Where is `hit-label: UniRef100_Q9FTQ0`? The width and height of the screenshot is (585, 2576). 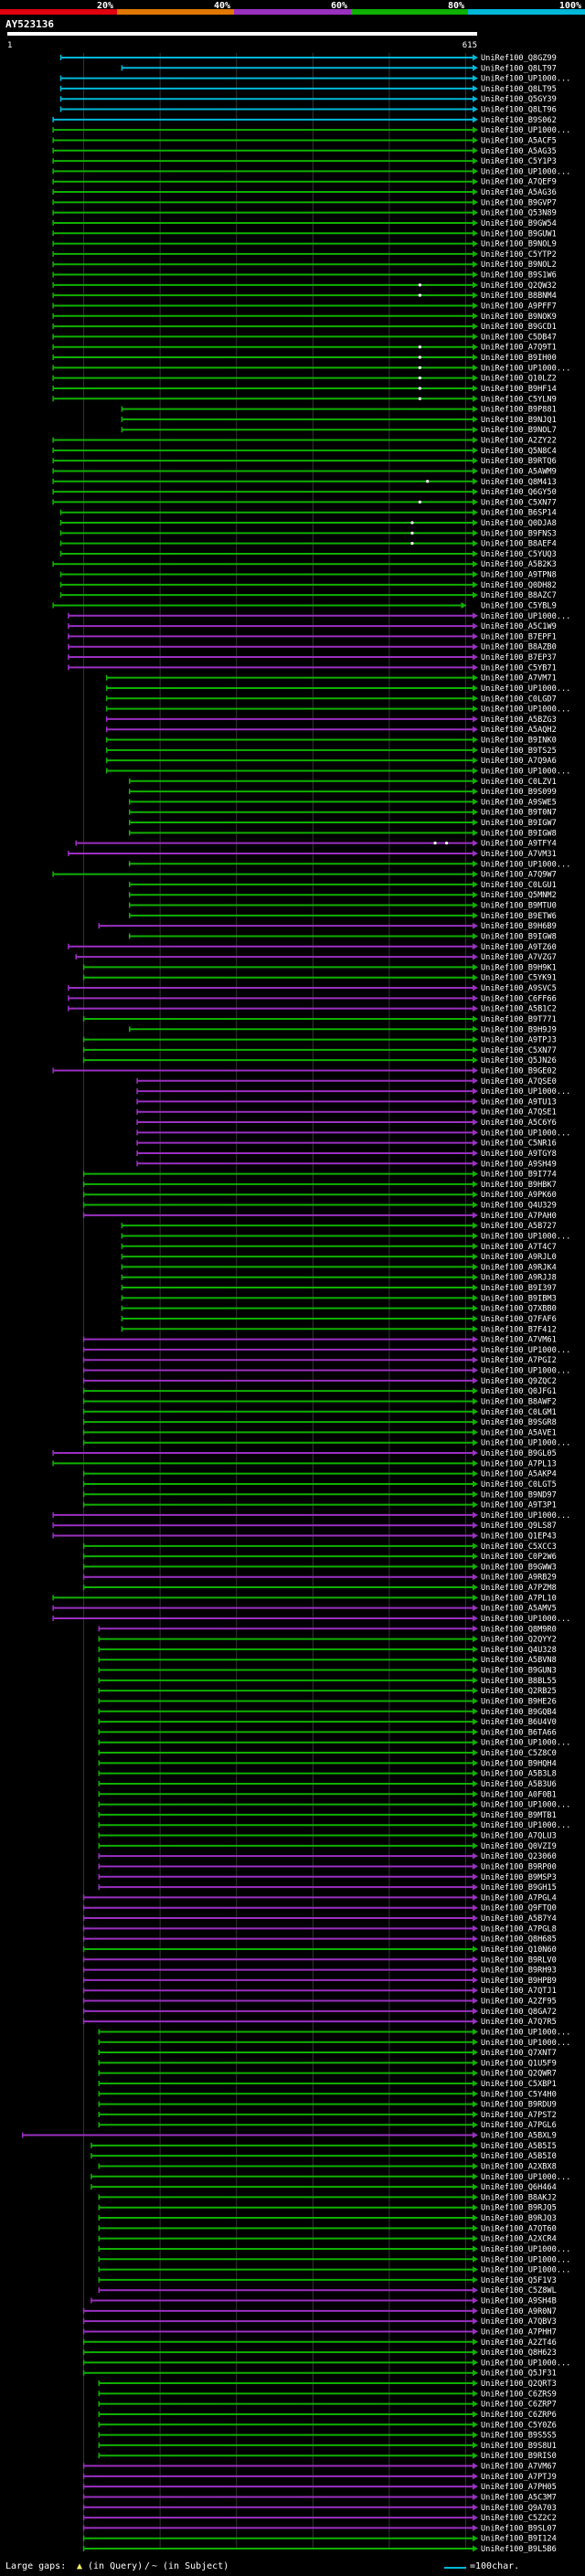
hit-label: UniRef100_Q9FTQ0 is located at coordinates (519, 1908).